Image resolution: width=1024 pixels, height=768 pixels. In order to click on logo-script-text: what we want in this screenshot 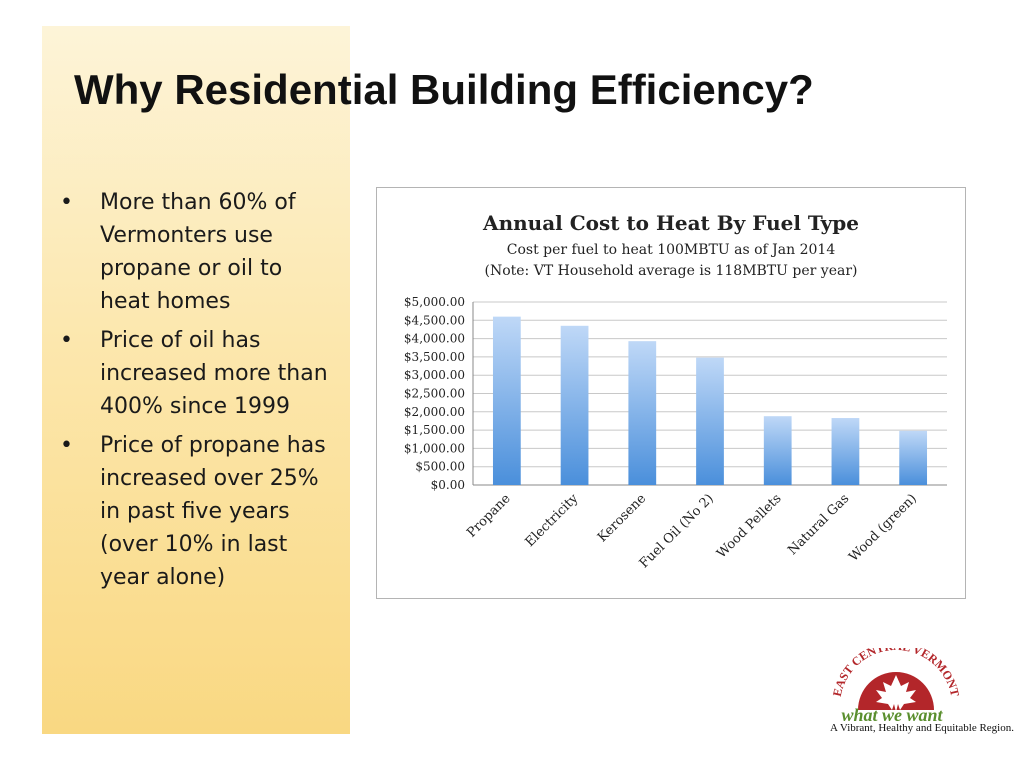, I will do `click(892, 715)`.